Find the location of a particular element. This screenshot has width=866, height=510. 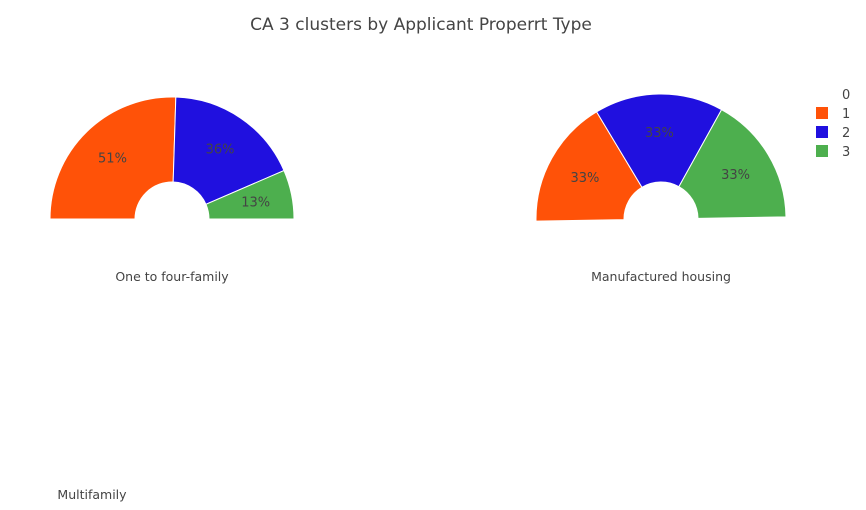

slice-label-3: 13% is located at coordinates (255, 203).